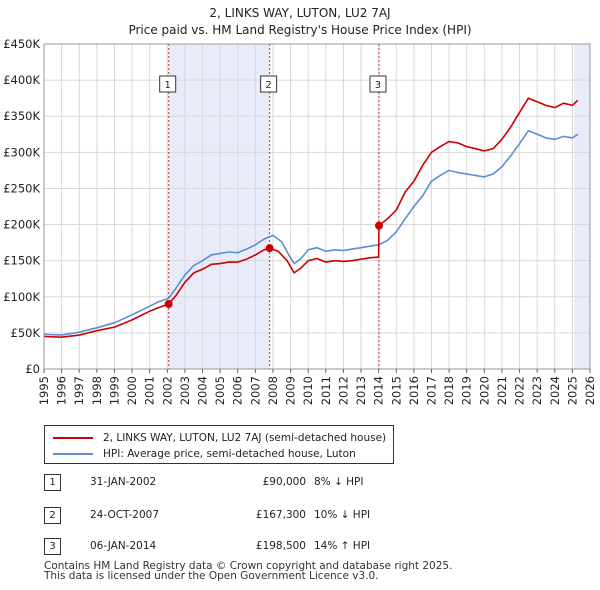  I want to click on legend-swatch-property, so click(73, 438).